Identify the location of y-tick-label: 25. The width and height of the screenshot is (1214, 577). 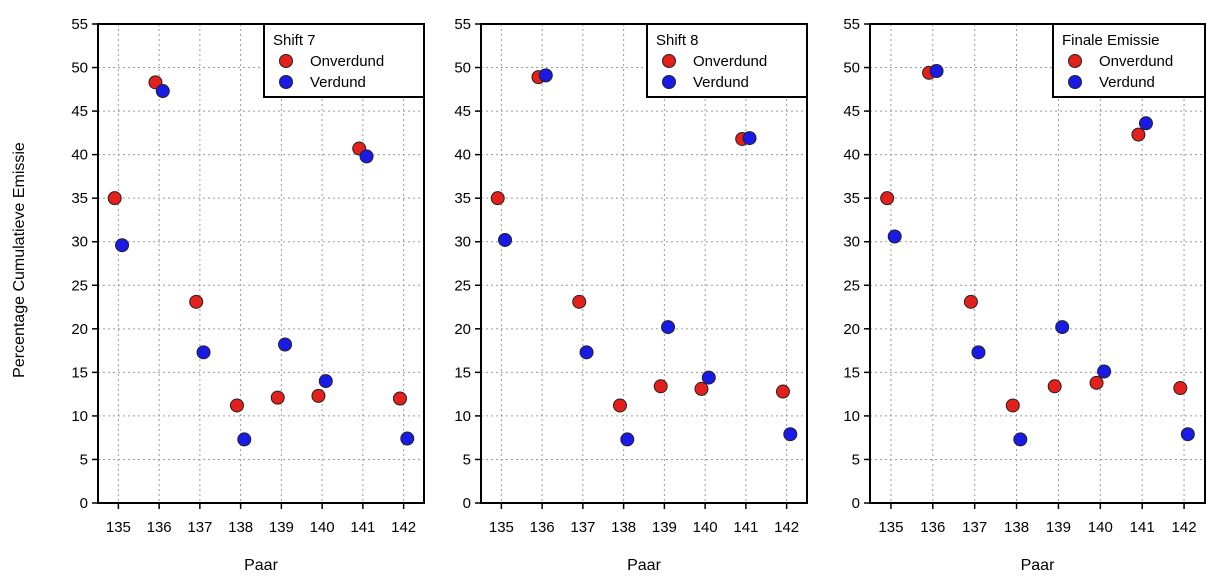
(79, 285).